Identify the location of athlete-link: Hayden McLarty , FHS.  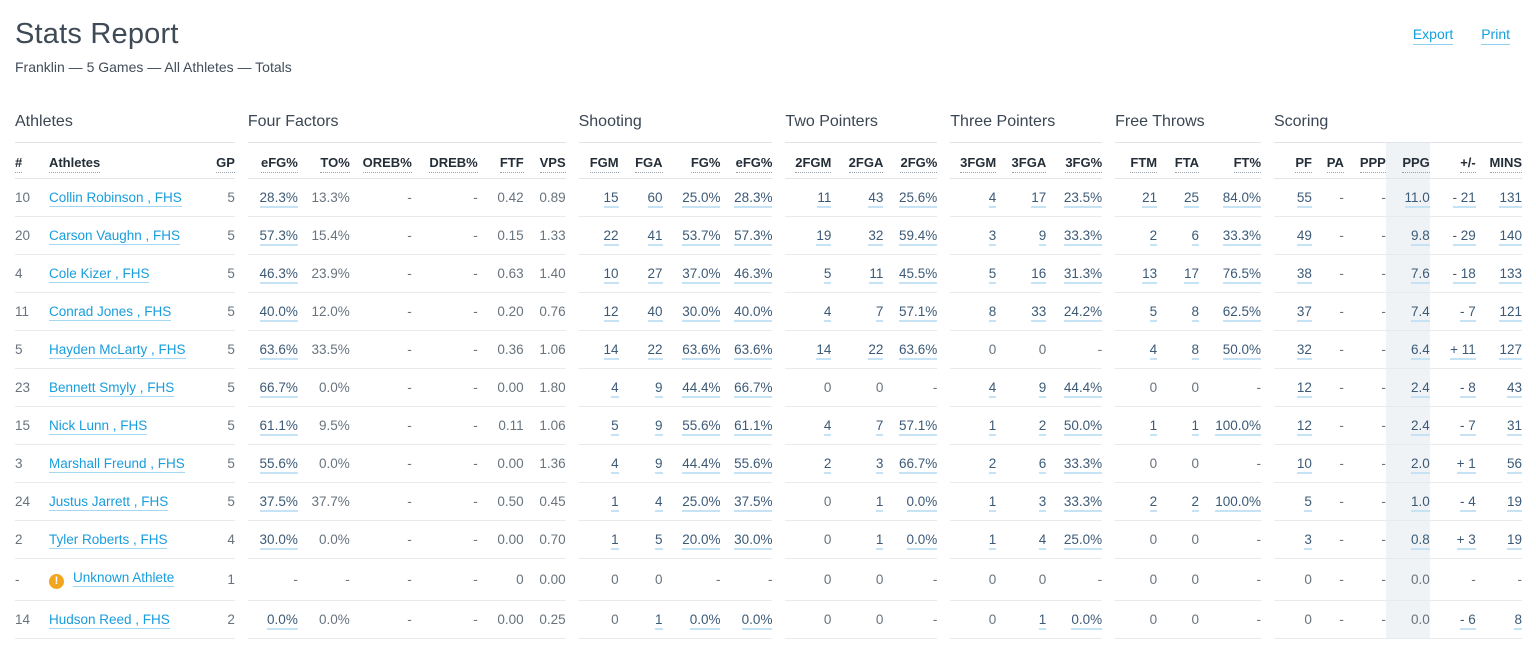
(117, 350).